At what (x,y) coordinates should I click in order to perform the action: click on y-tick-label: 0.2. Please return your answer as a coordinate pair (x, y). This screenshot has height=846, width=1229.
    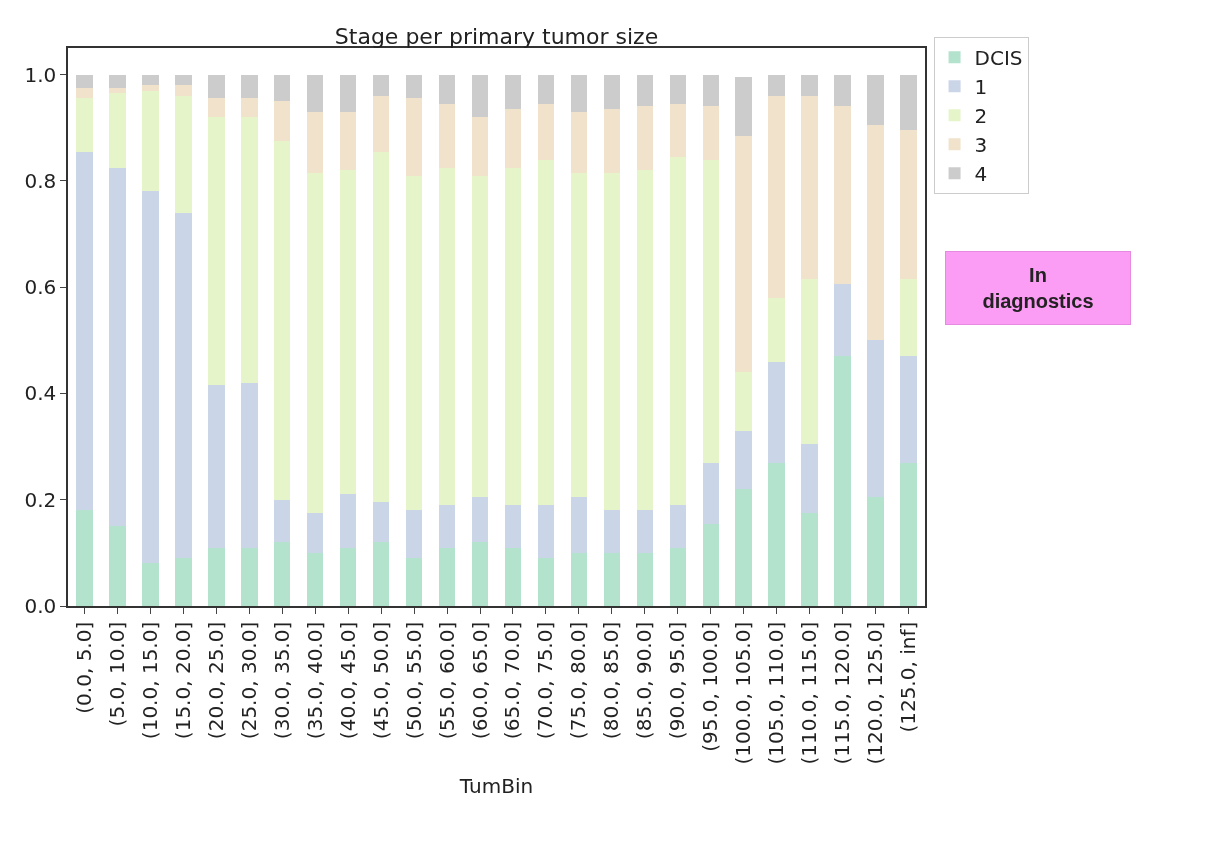
    Looking at the image, I should click on (40, 499).